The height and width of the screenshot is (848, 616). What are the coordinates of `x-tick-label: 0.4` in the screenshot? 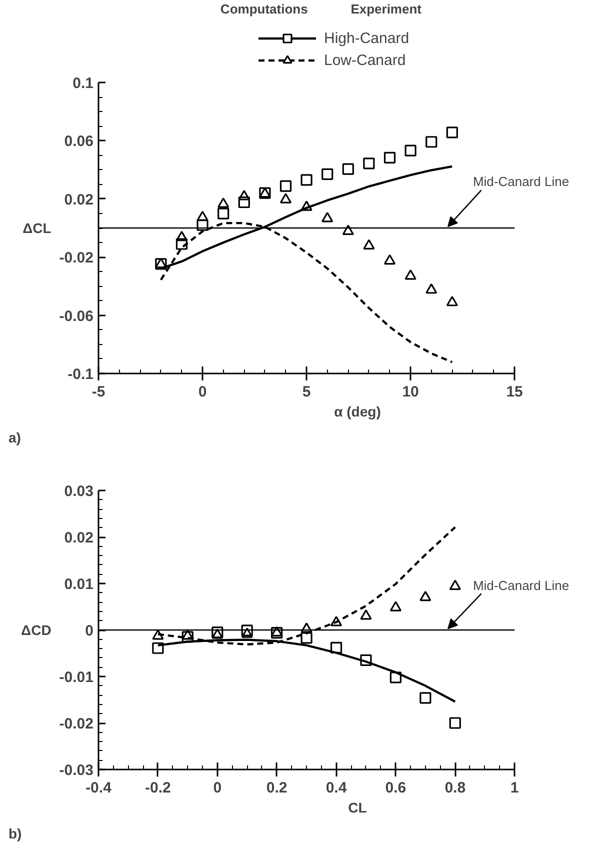 It's located at (337, 788).